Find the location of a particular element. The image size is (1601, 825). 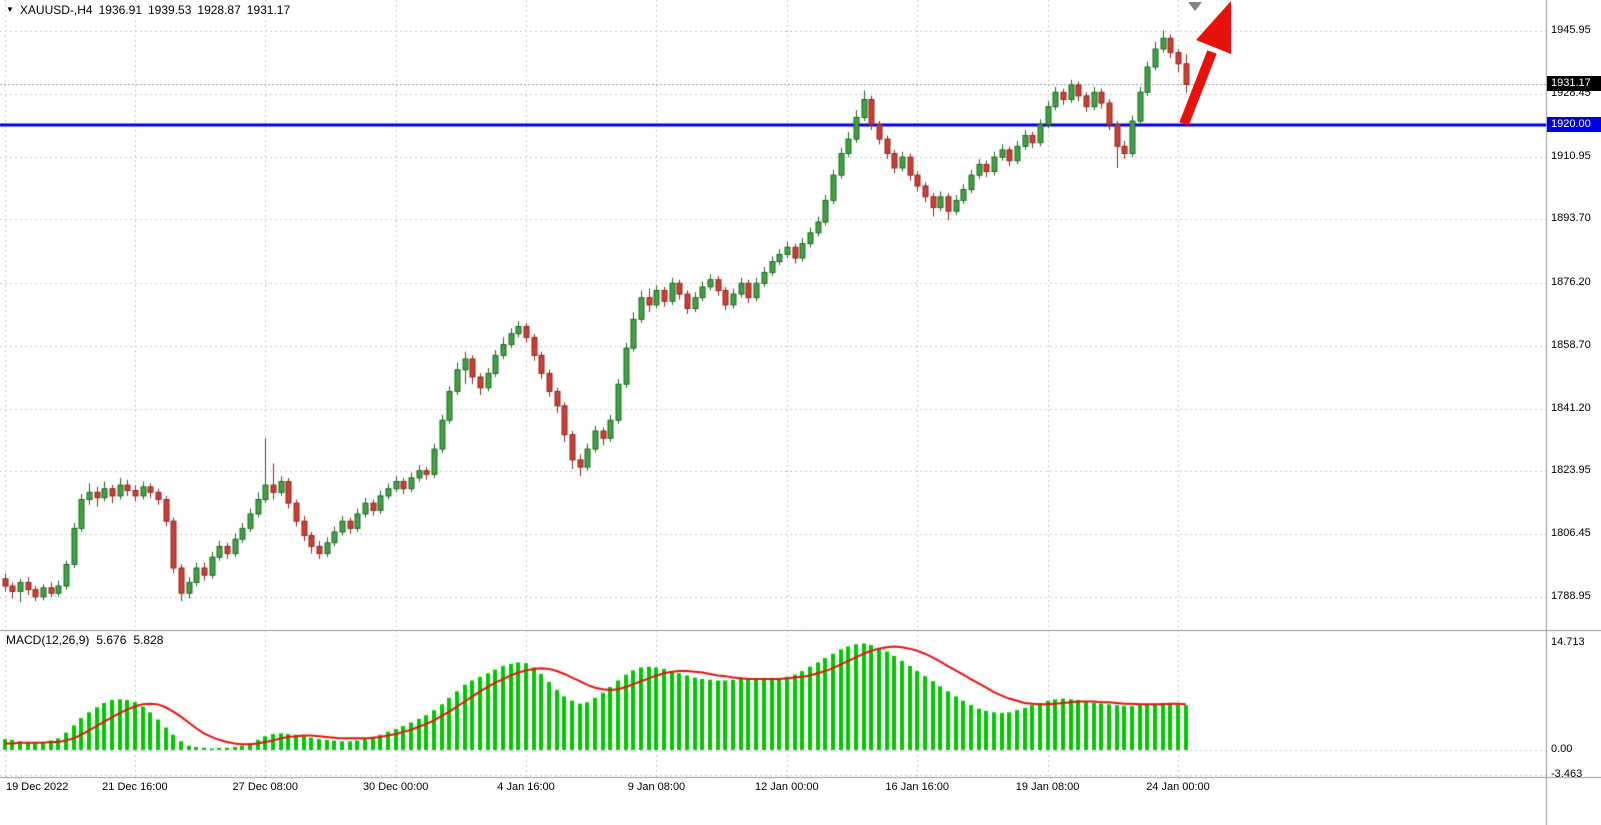

current-price-tag: 1931.17 is located at coordinates (1574, 84).